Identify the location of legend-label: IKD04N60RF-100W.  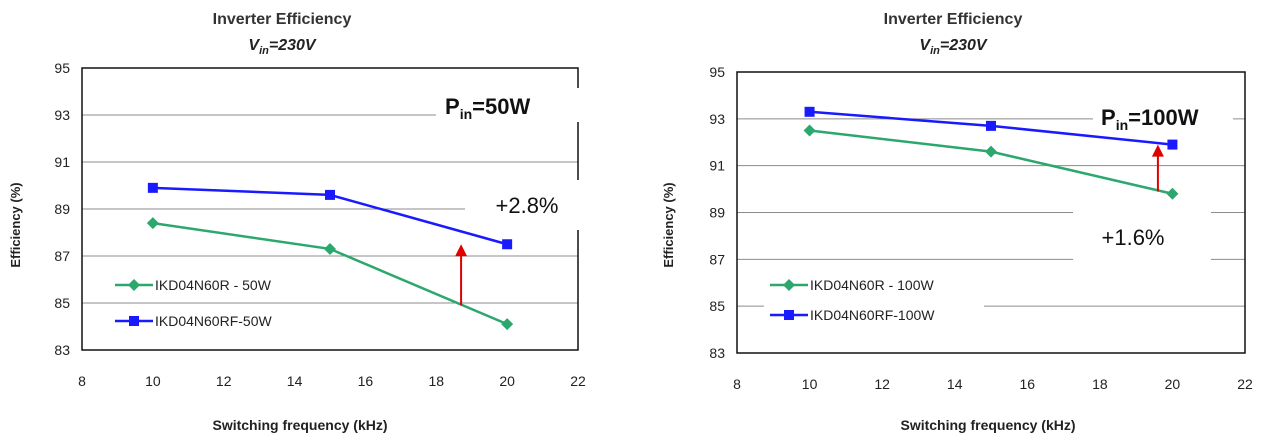
(872, 315).